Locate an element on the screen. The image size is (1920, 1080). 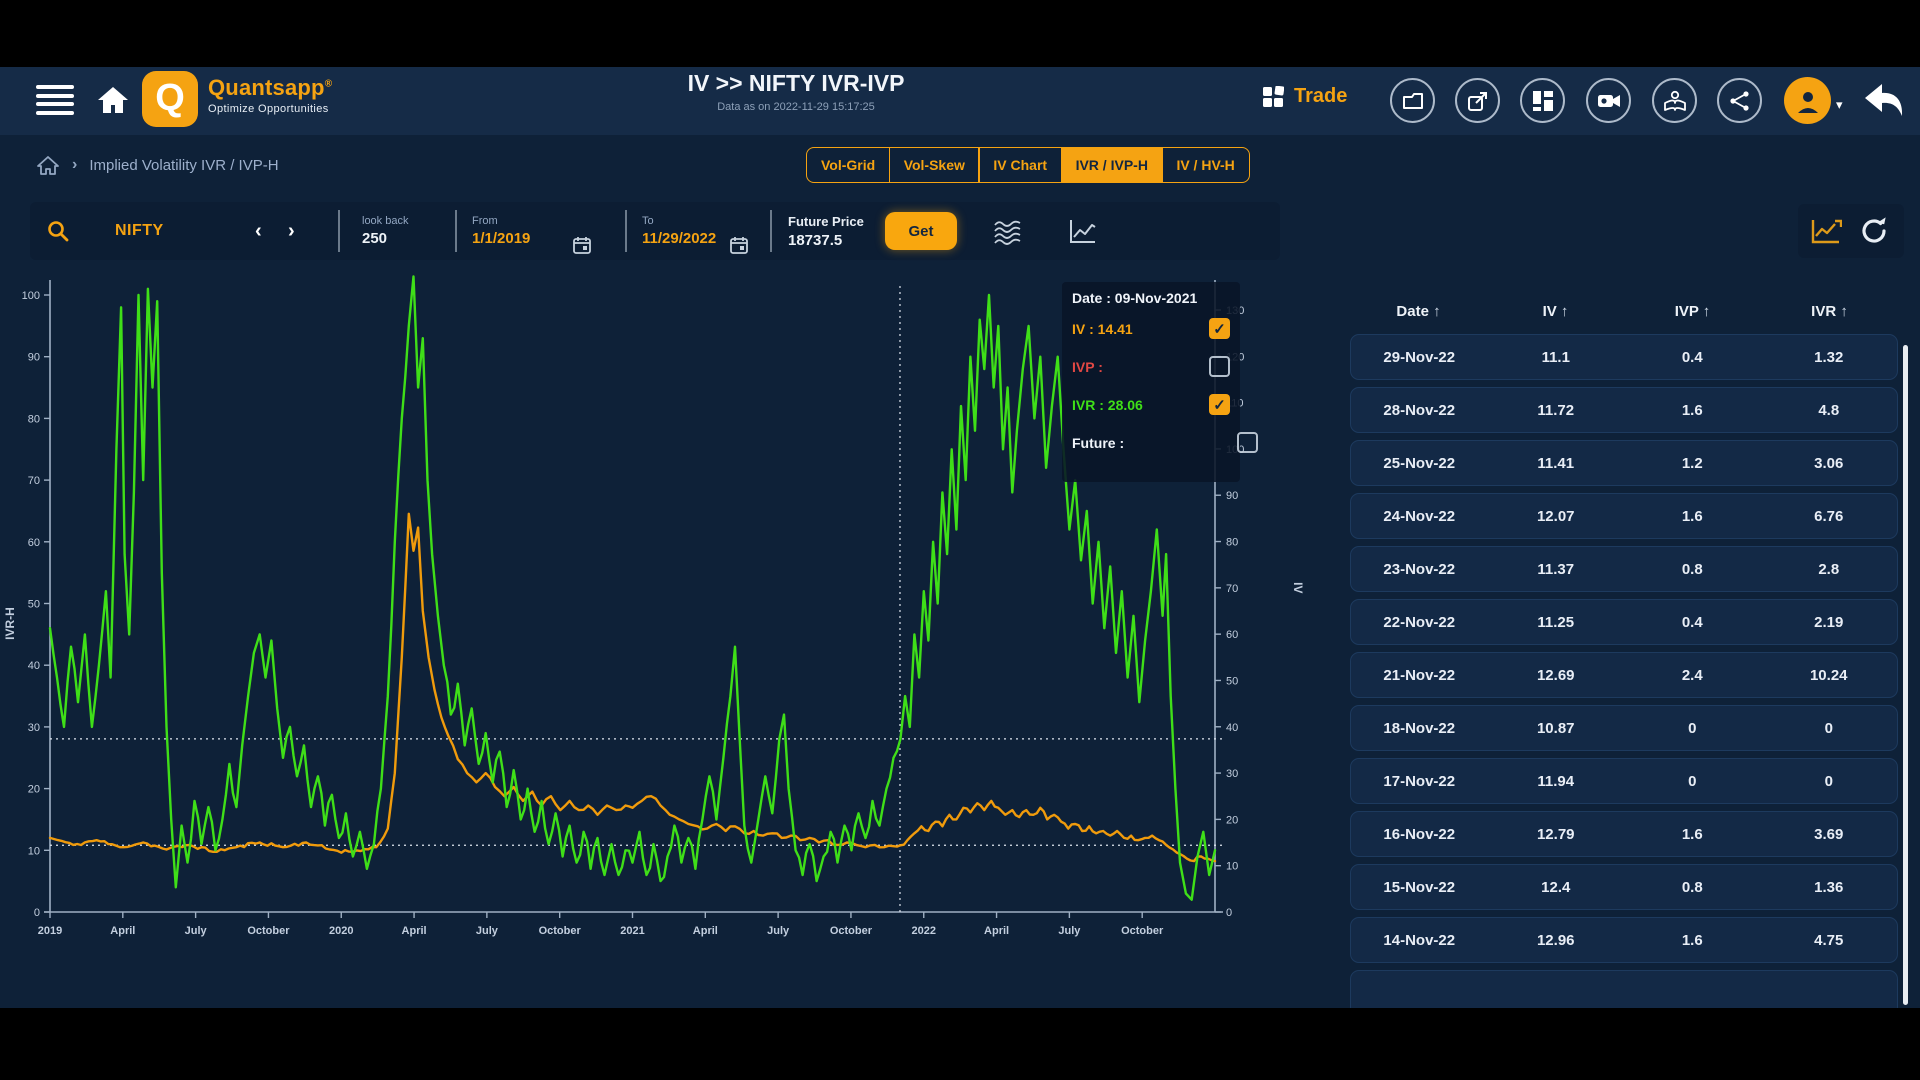
video-icon is located at coordinates (1608, 100).